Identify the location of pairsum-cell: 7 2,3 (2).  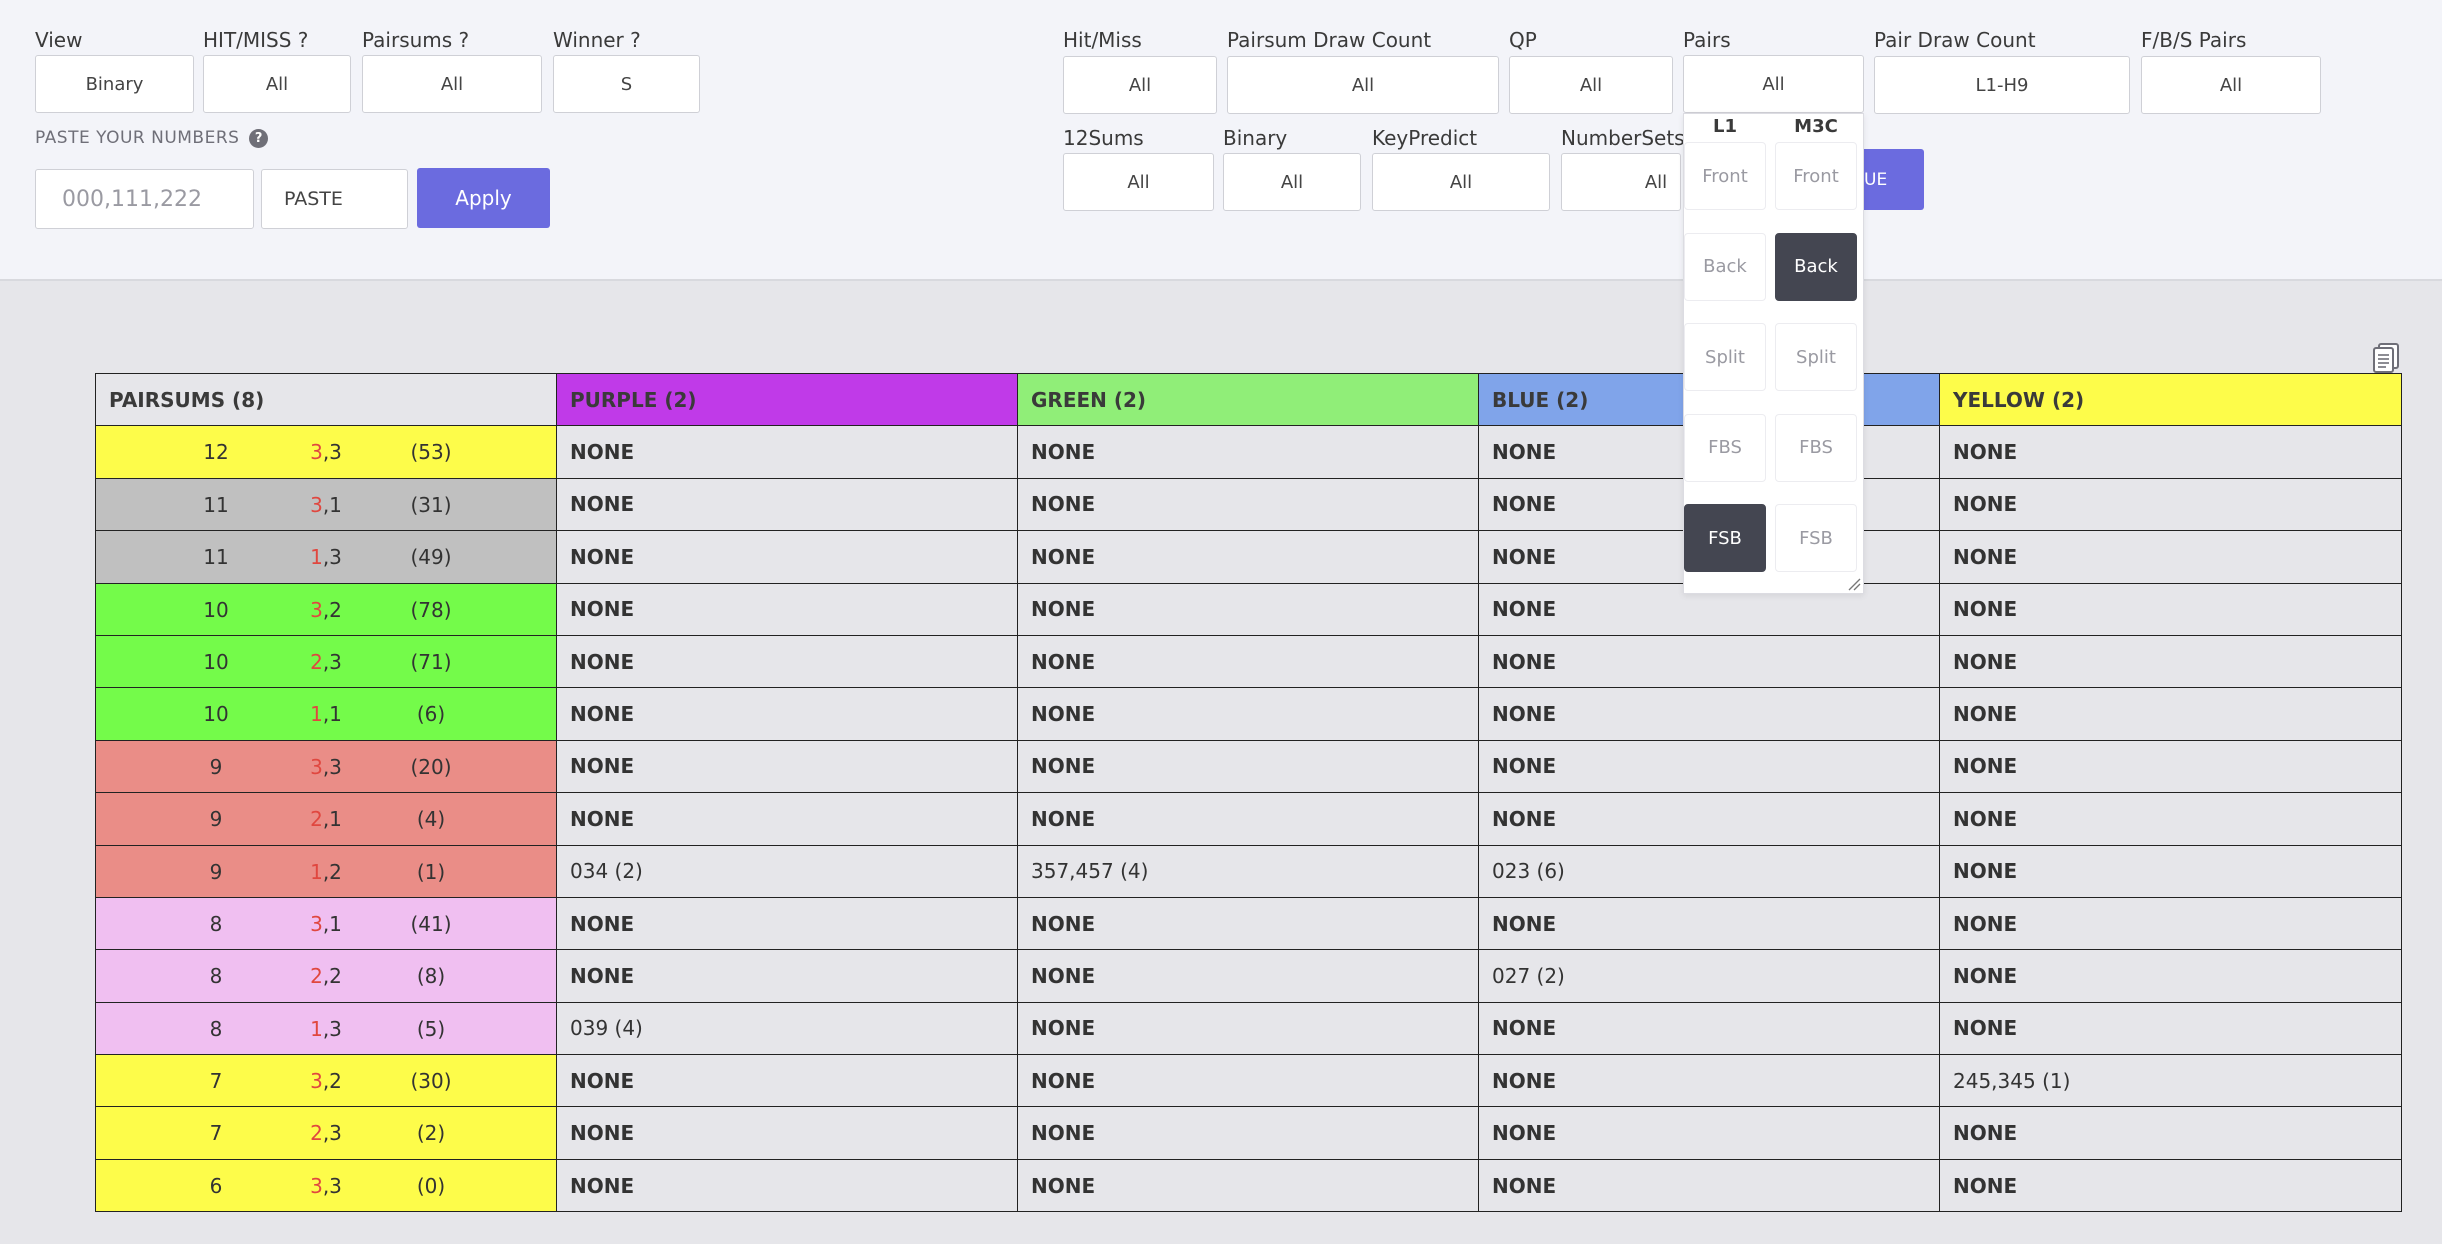
(326, 1133).